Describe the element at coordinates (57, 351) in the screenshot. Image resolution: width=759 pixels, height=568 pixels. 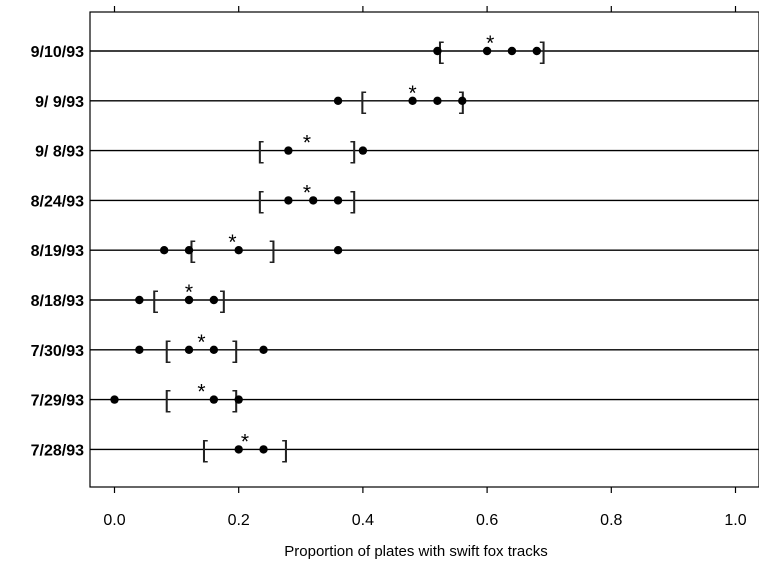
I see `row-label: 7/30/93` at that location.